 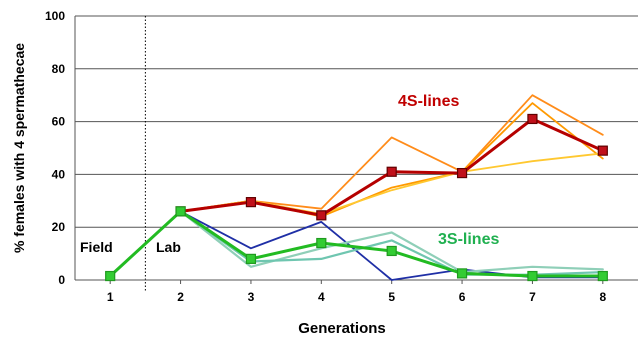 What do you see at coordinates (61, 280) in the screenshot?
I see `y-tick-label: 0` at bounding box center [61, 280].